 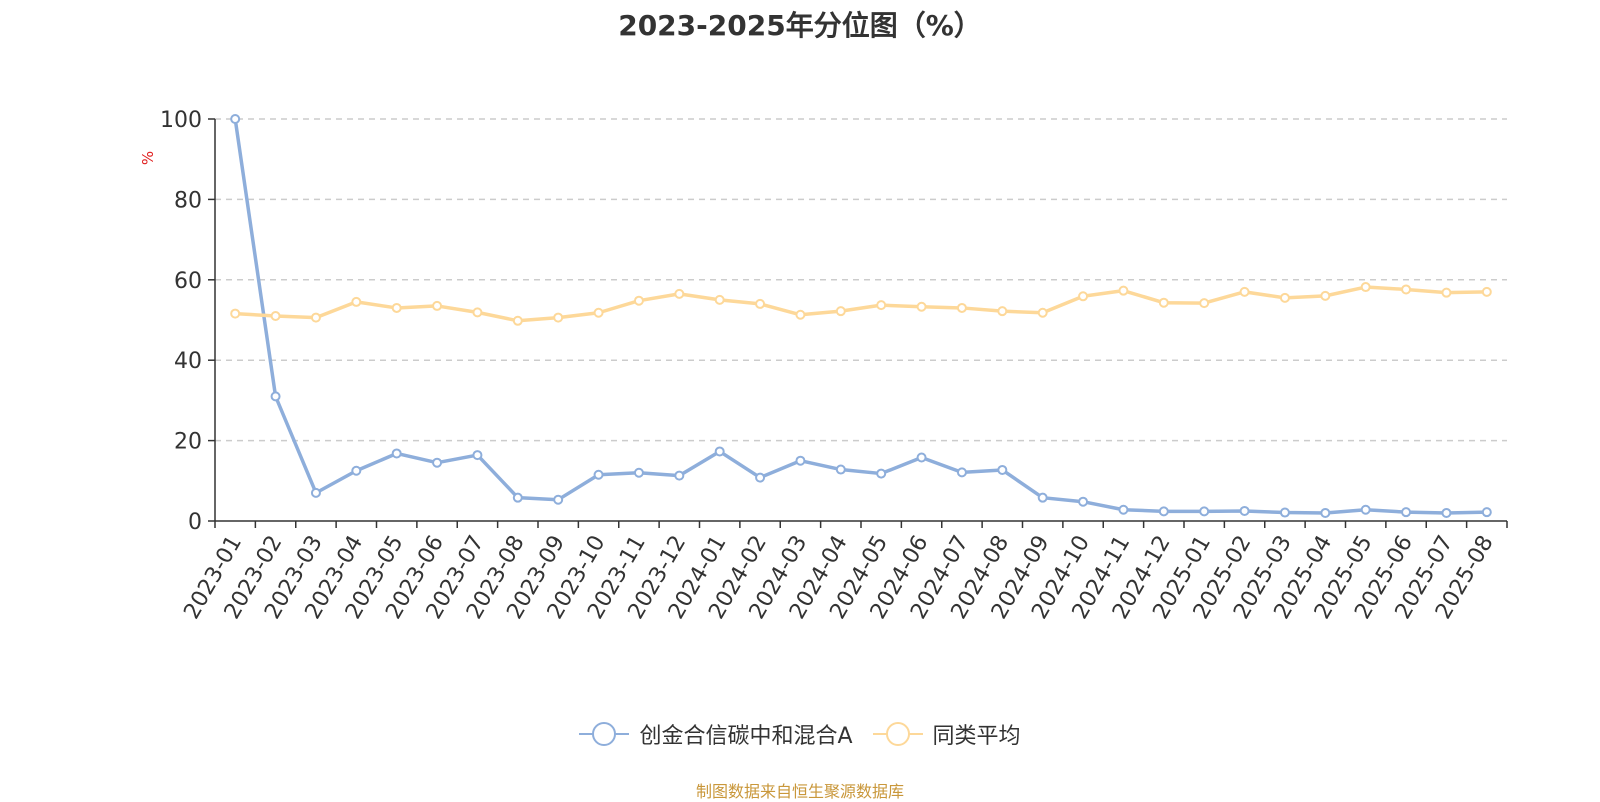 I want to click on legend-label: 同类平均, so click(x=976, y=736).